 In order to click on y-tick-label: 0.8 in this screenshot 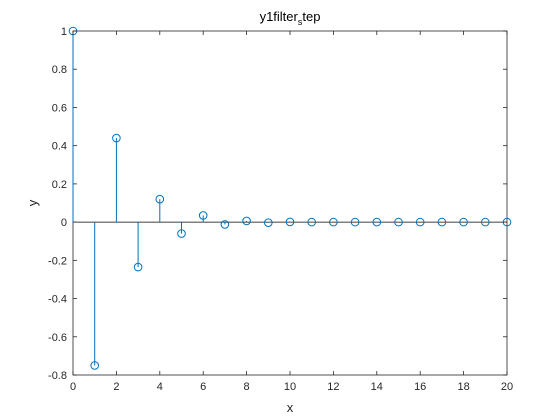, I will do `click(59, 70)`.